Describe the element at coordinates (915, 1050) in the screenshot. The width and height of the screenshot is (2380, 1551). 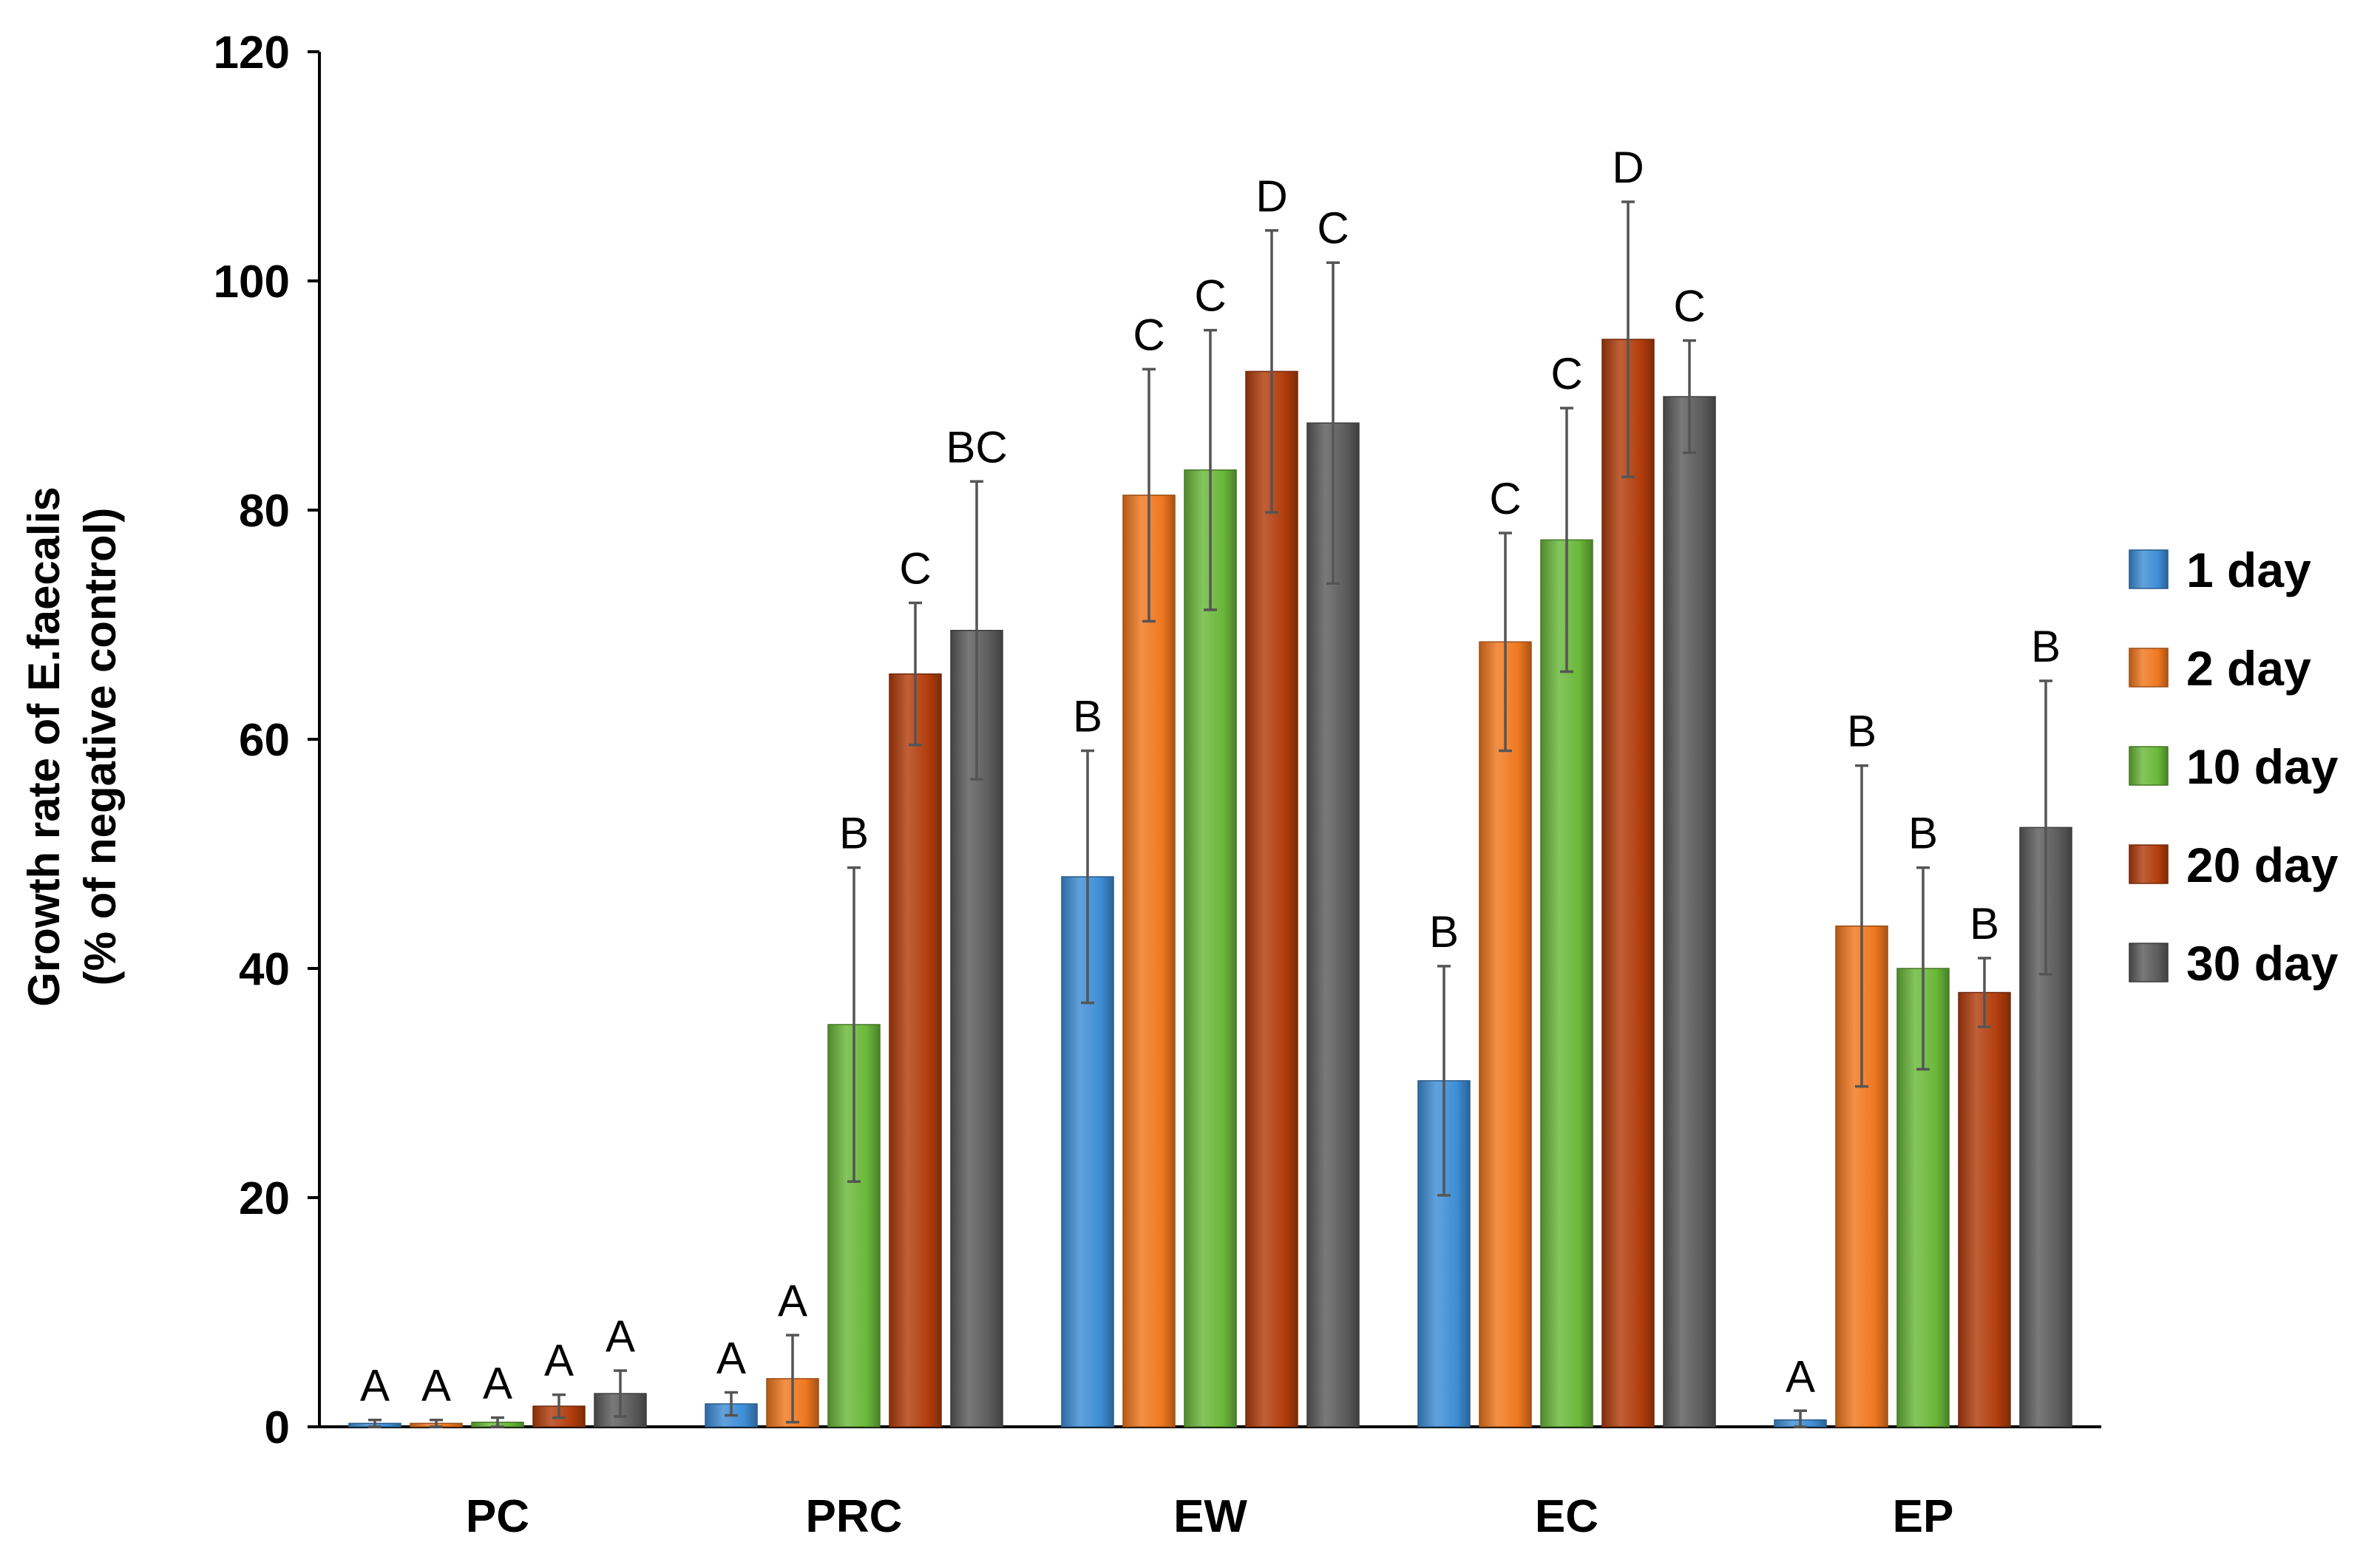
I see `bar-prc-20-day` at that location.